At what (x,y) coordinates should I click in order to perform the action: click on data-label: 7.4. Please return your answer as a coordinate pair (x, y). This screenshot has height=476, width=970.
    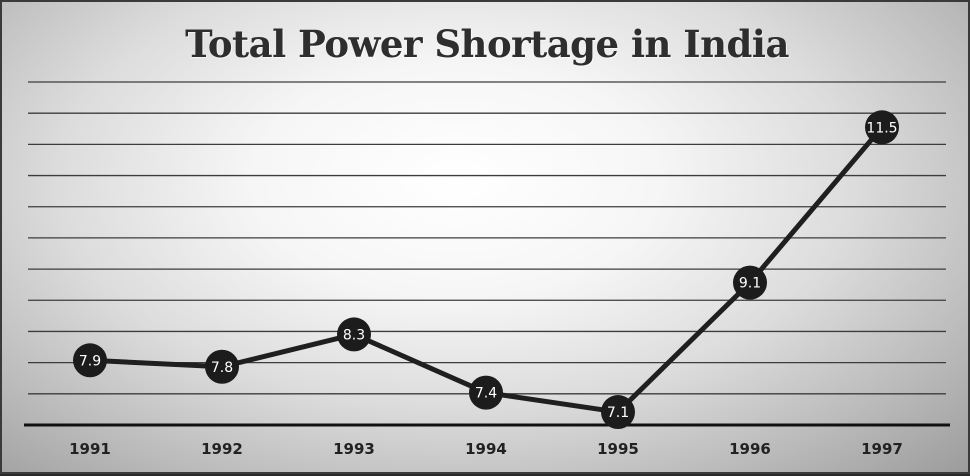
    Looking at the image, I should click on (486, 394).